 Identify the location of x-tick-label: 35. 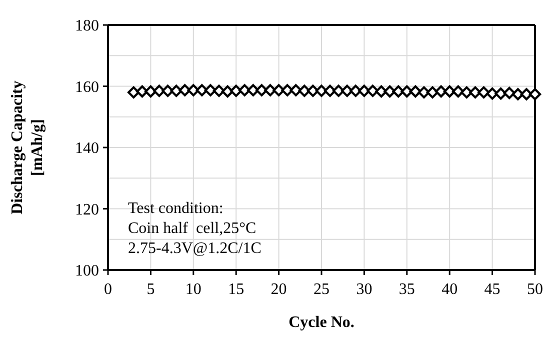
(406, 289).